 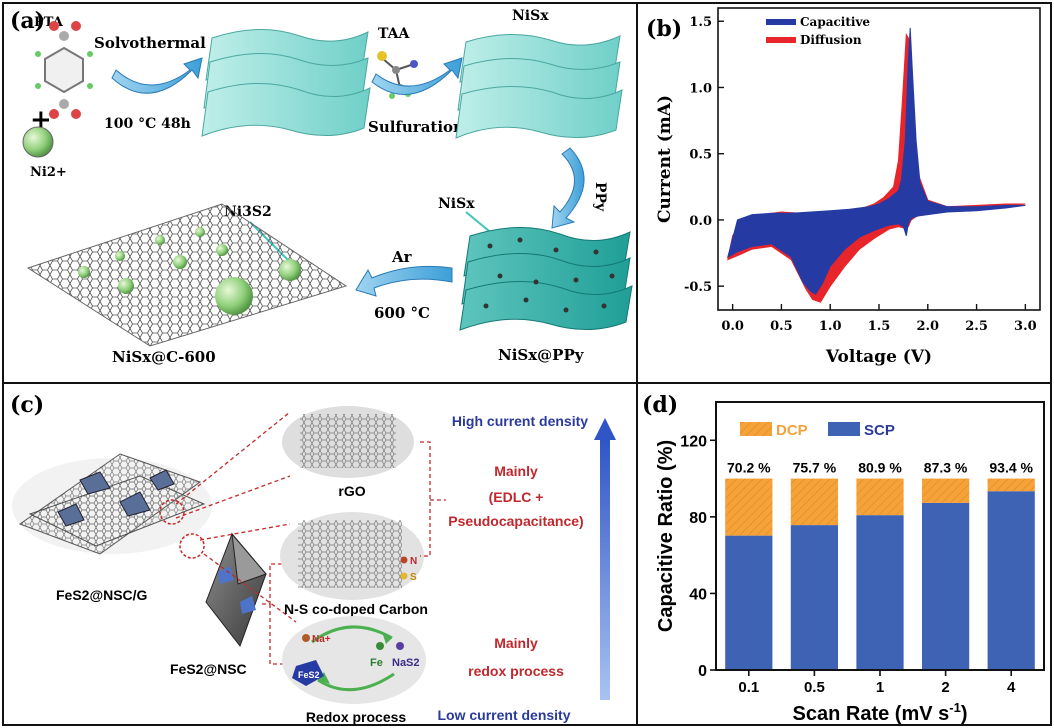 I want to click on y-tick-label: 1.0, so click(x=700, y=88).